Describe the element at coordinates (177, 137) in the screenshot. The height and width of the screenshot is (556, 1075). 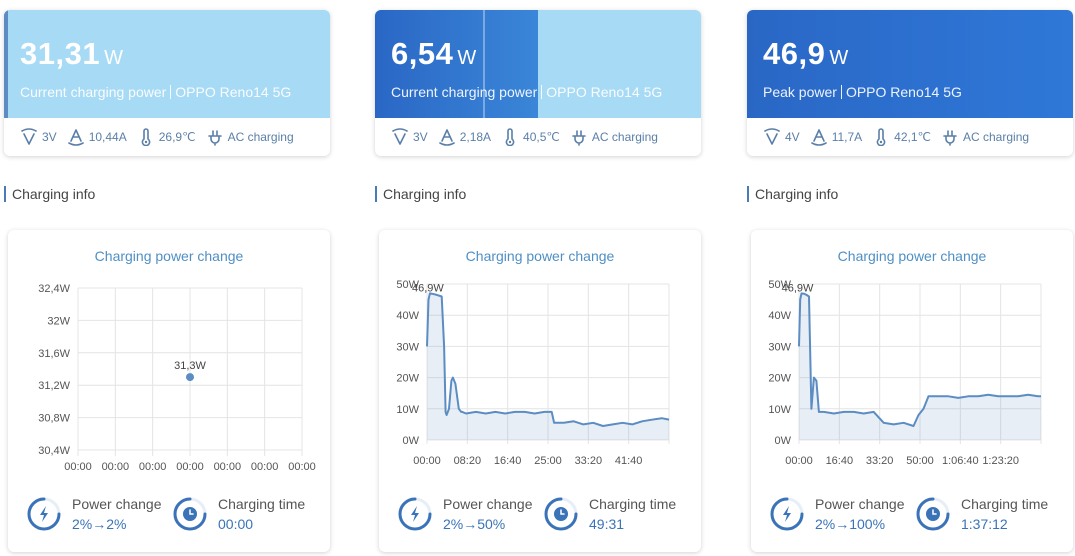
I see `temperature-value: 26,9℃` at that location.